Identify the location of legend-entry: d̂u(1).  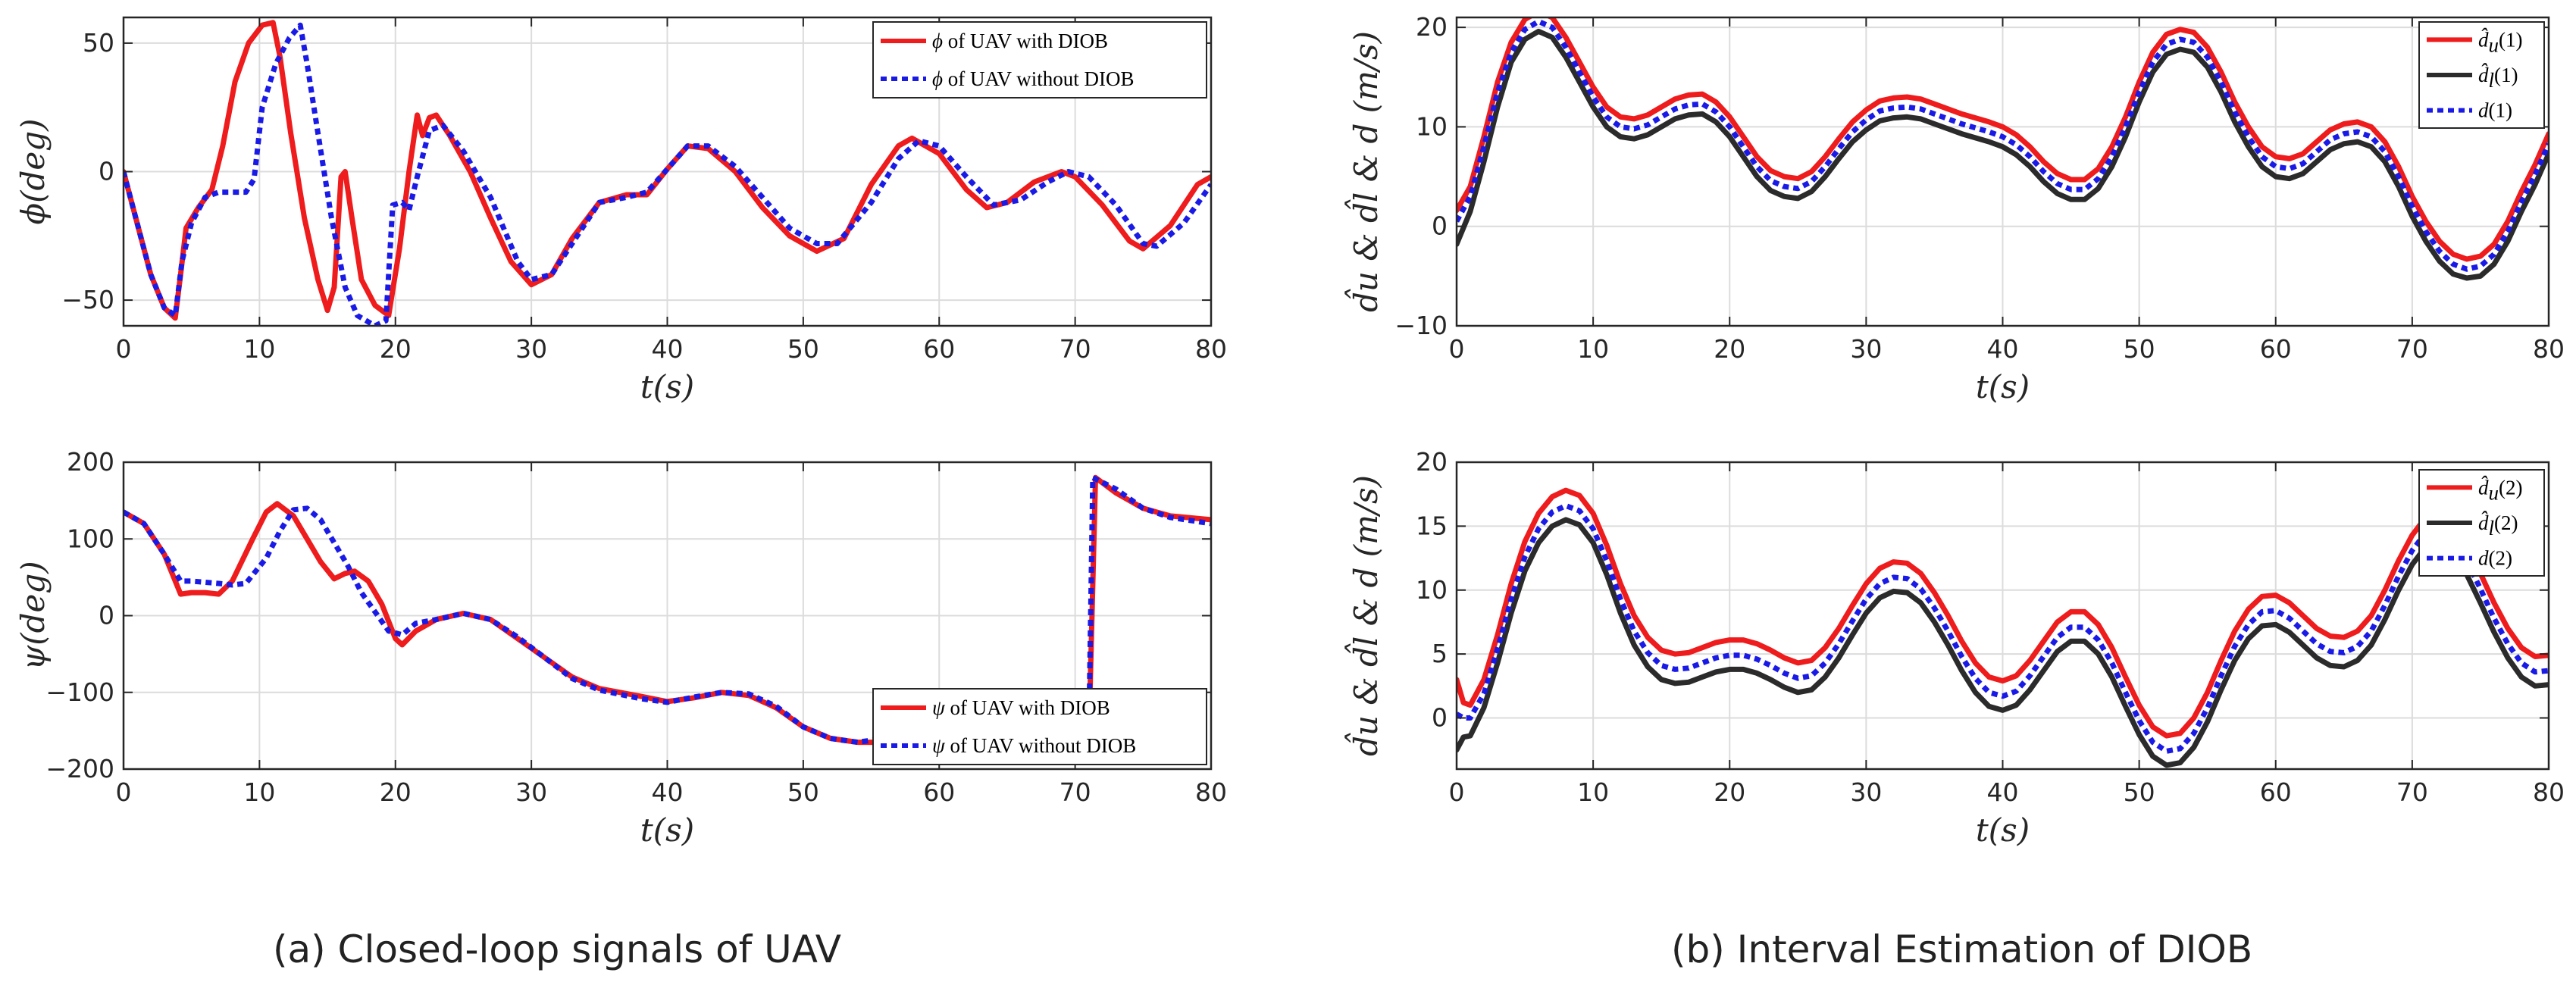
(2500, 42).